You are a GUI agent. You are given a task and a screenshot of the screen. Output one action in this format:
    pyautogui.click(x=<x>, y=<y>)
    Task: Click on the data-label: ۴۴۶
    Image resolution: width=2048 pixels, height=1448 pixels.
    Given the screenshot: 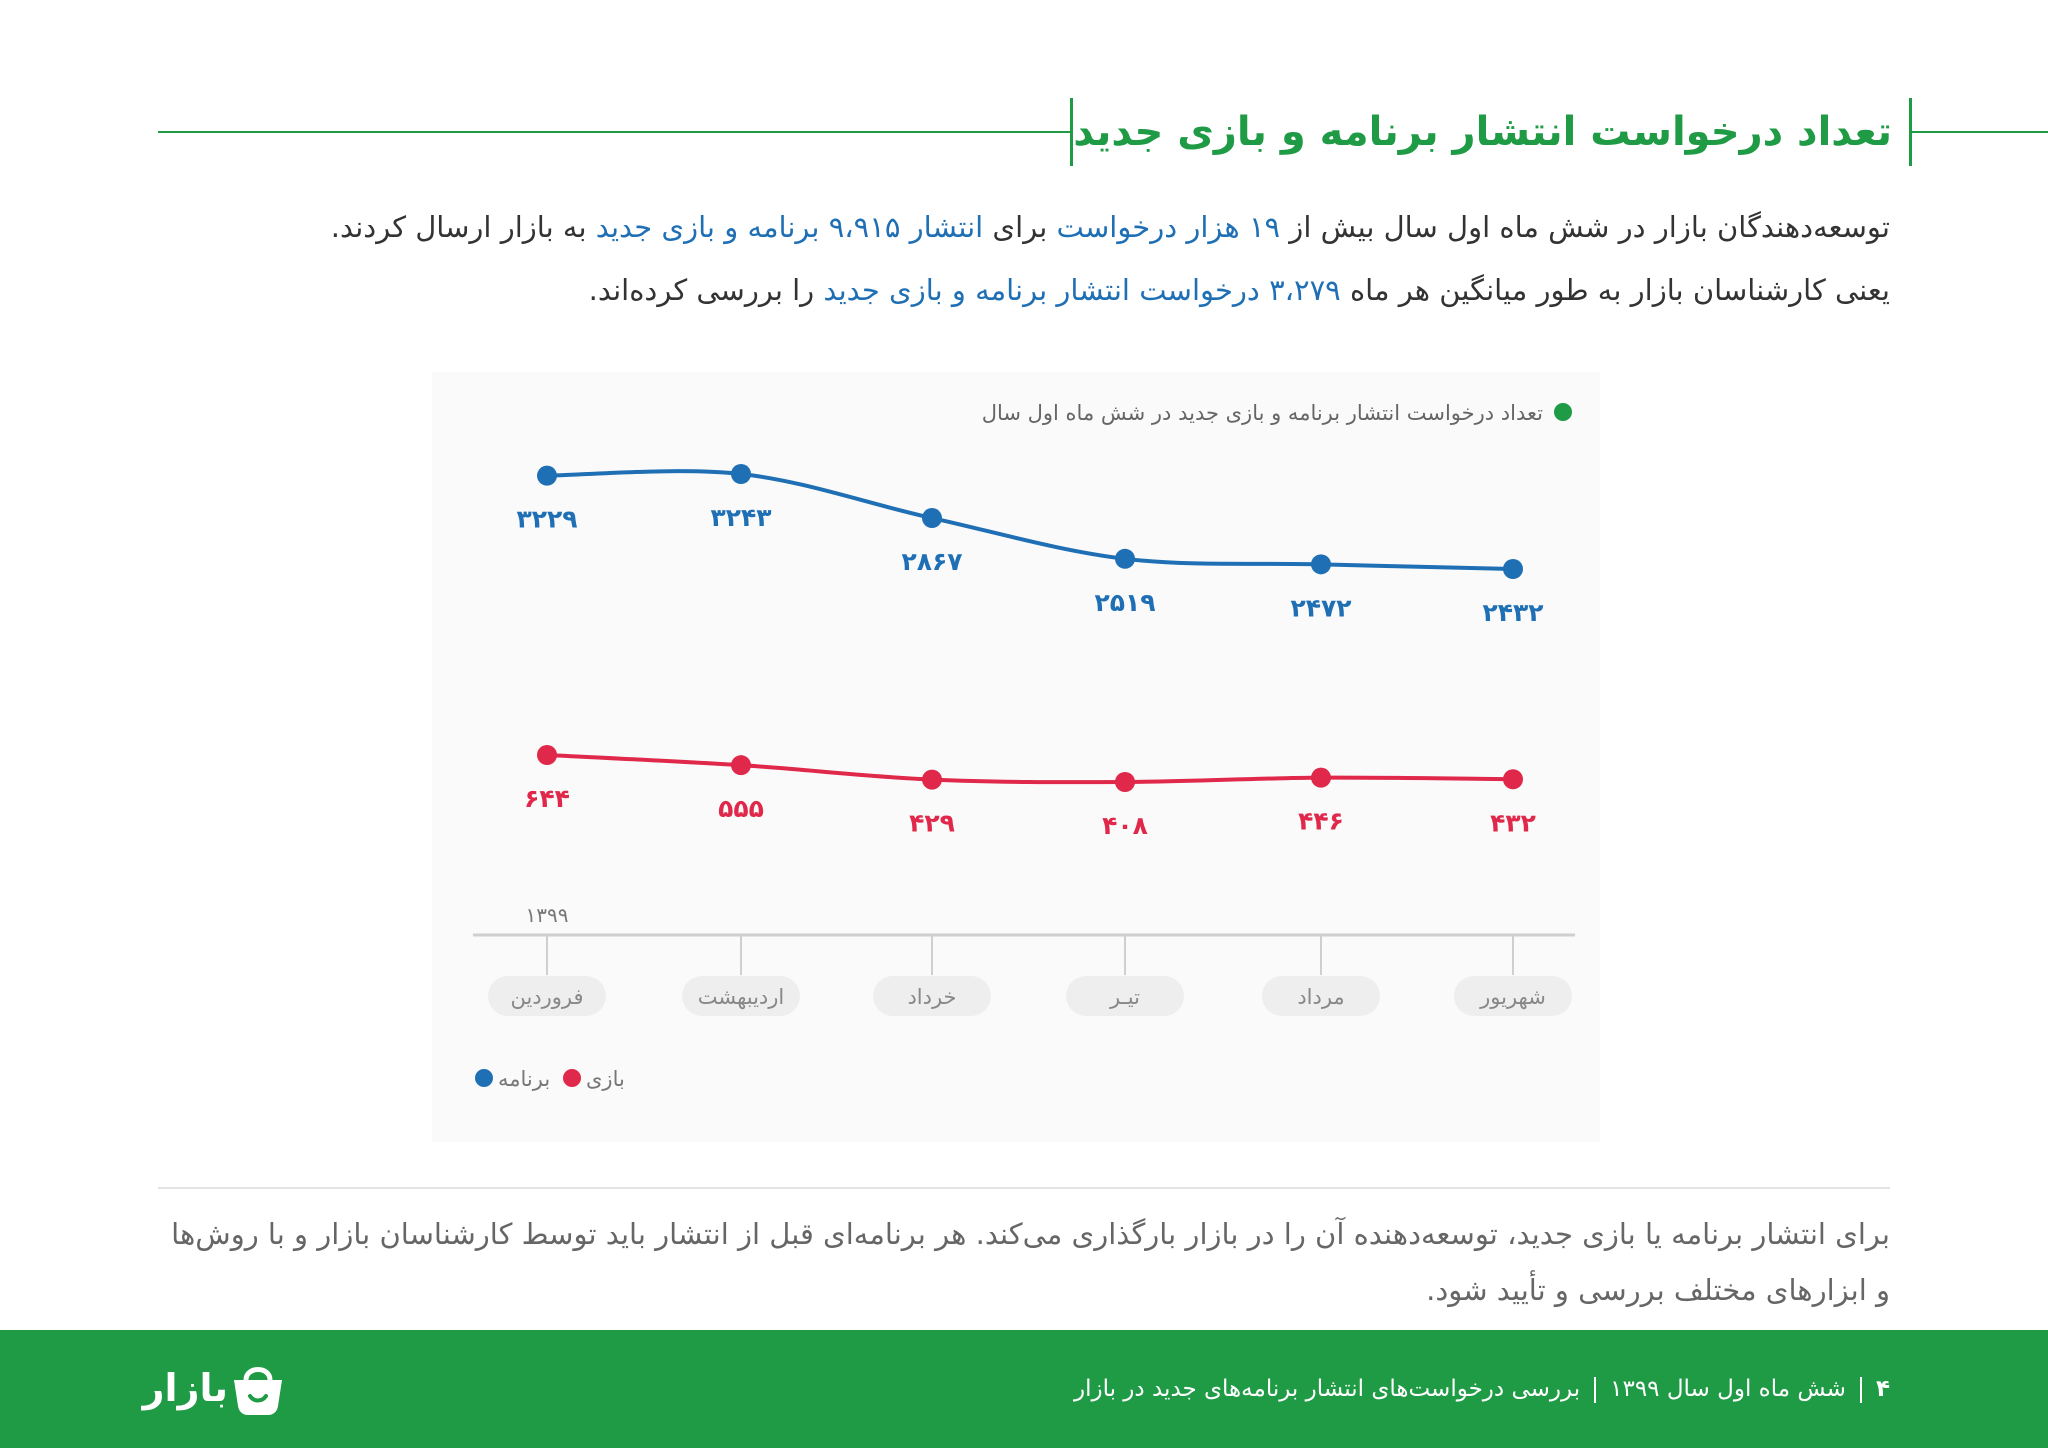 What is the action you would take?
    pyautogui.click(x=1321, y=821)
    